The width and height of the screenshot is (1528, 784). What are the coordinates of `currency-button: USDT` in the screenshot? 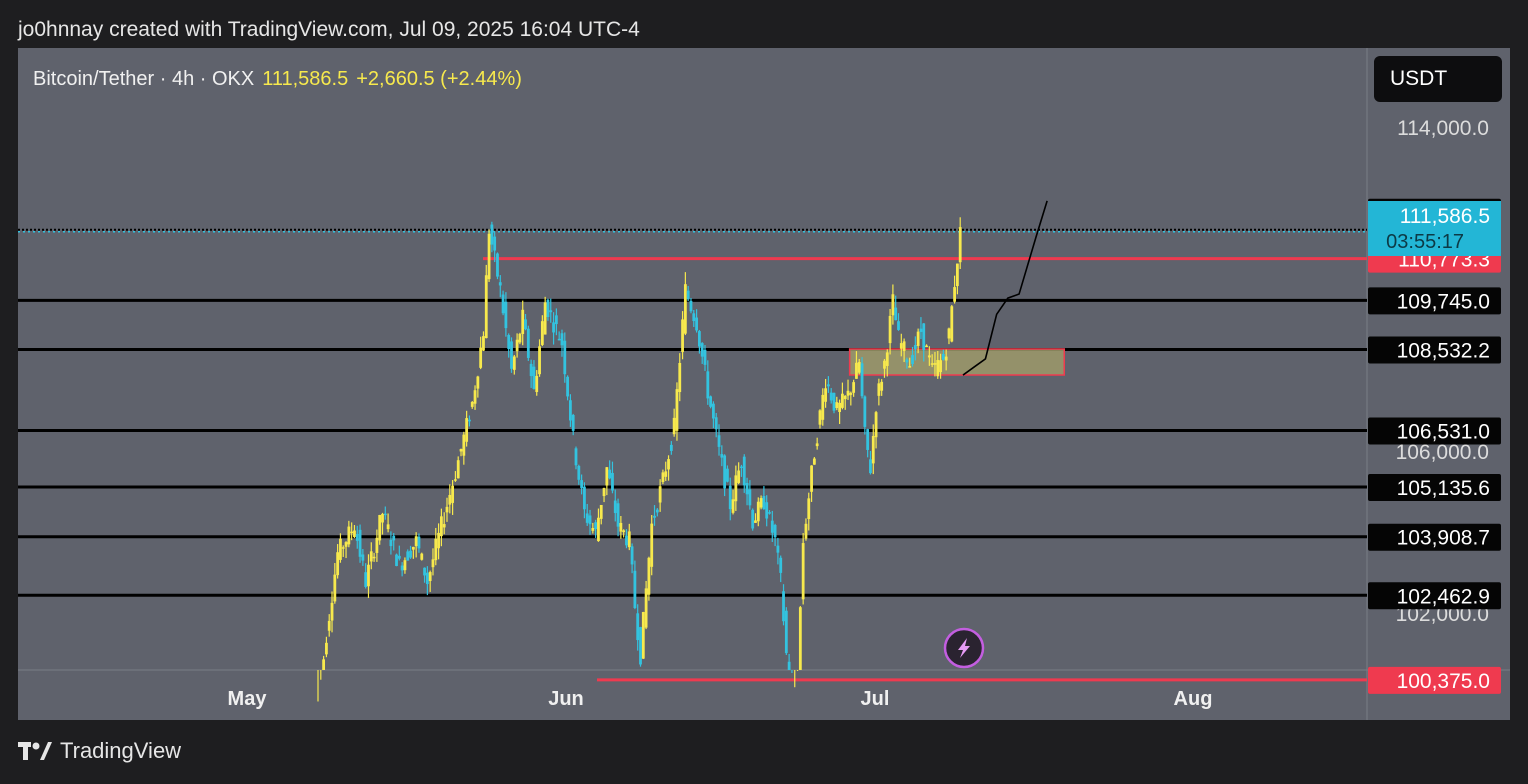 It's located at (1438, 79).